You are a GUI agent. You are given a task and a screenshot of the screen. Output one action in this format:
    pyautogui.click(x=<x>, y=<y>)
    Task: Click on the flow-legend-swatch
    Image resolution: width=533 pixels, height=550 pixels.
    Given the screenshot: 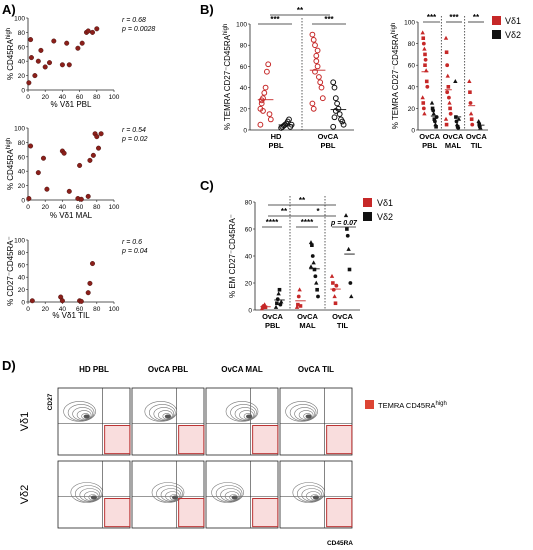 What is the action you would take?
    pyautogui.click(x=369, y=404)
    